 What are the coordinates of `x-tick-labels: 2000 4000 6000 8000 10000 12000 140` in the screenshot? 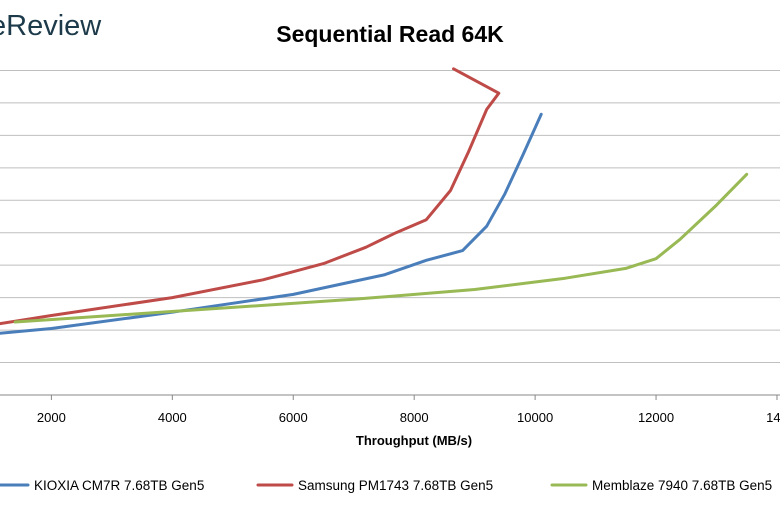 It's located at (408, 417).